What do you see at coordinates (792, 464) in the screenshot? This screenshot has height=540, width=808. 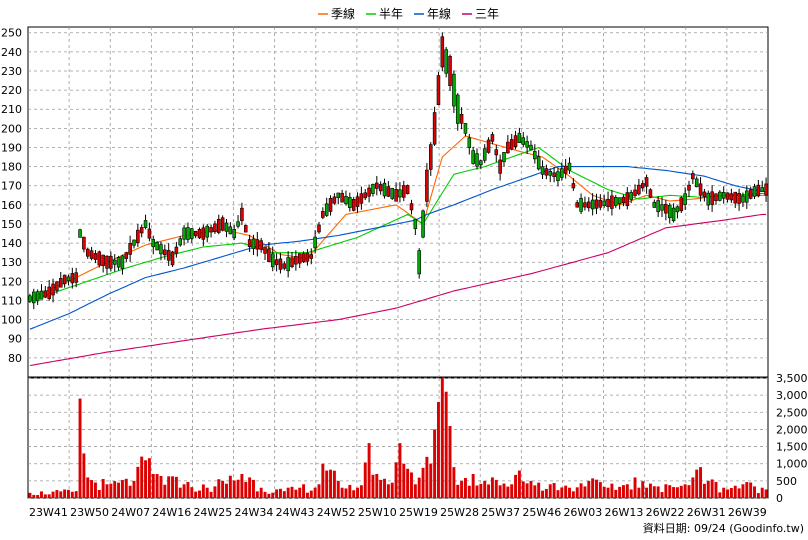 I see `volume-tick-label: 1,000` at bounding box center [792, 464].